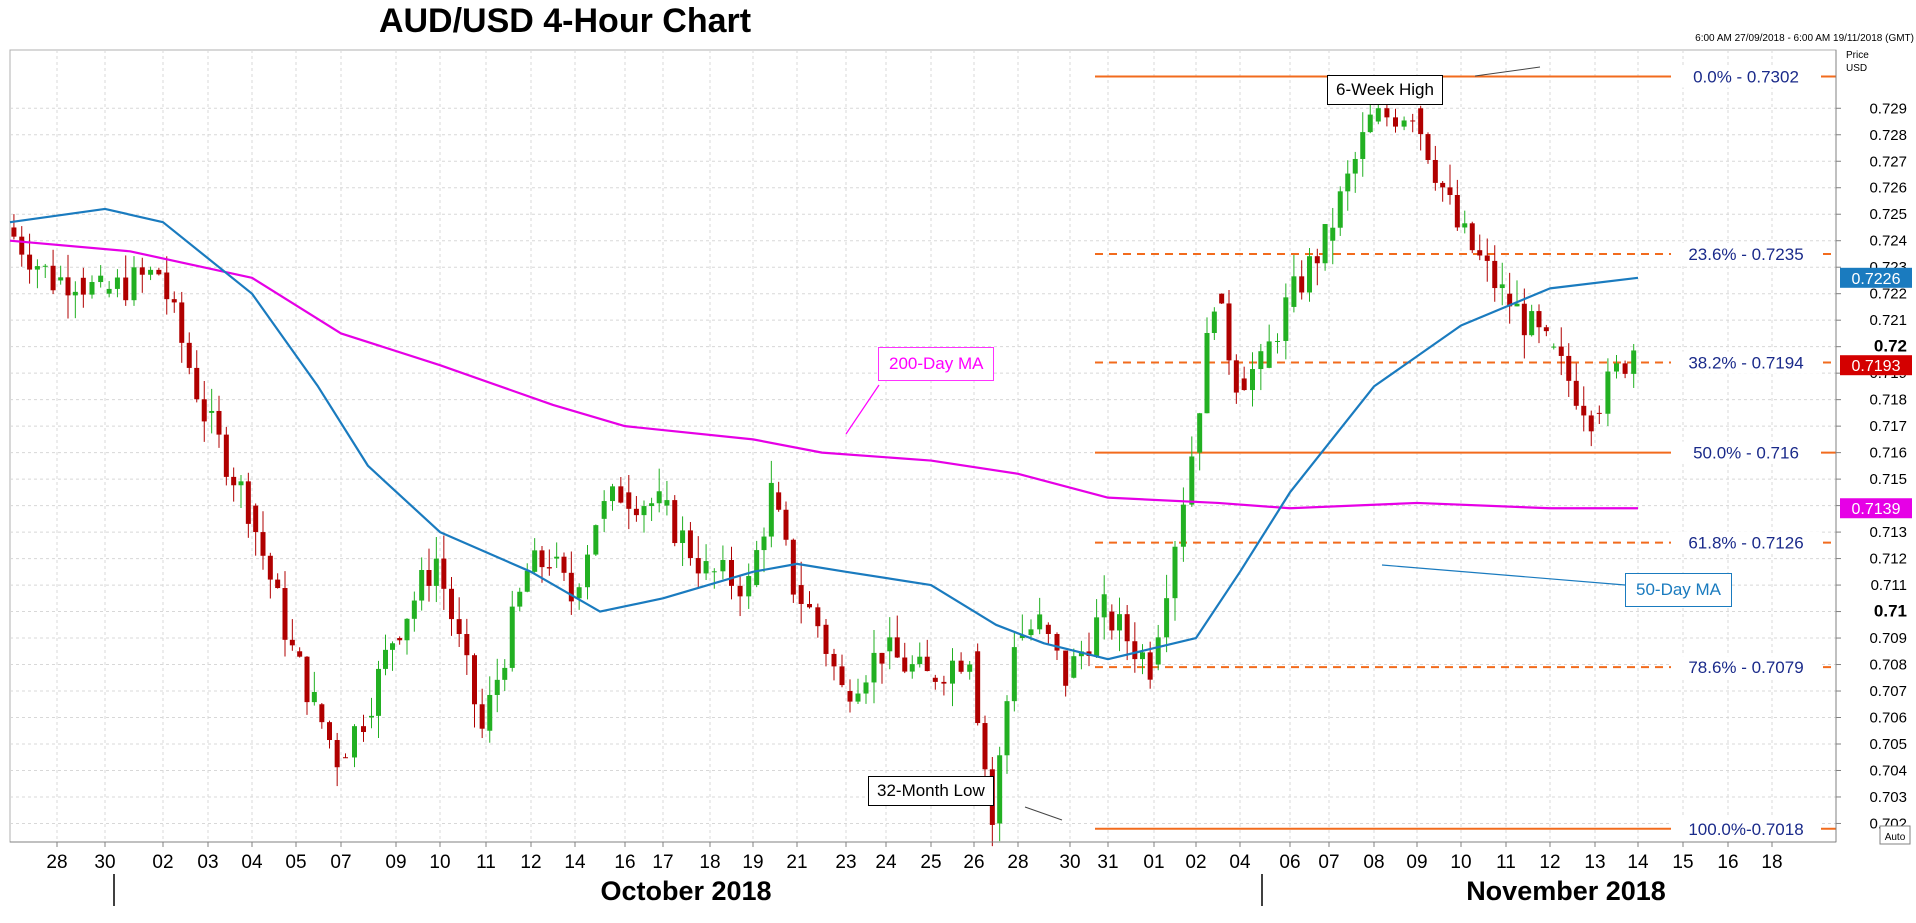 This screenshot has width=1916, height=923. Describe the element at coordinates (709, 862) in the screenshot. I see `x-tick-label: 18` at that location.